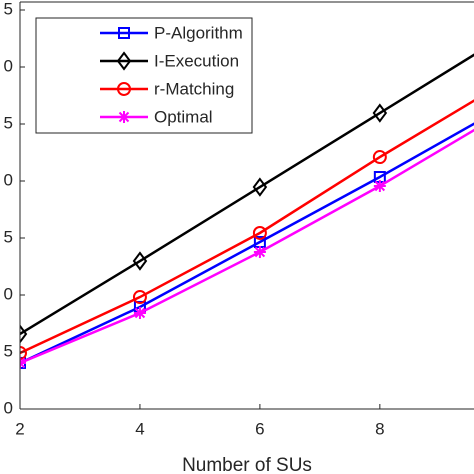 This screenshot has width=474, height=474. I want to click on x-tick-label: 2, so click(19, 428).